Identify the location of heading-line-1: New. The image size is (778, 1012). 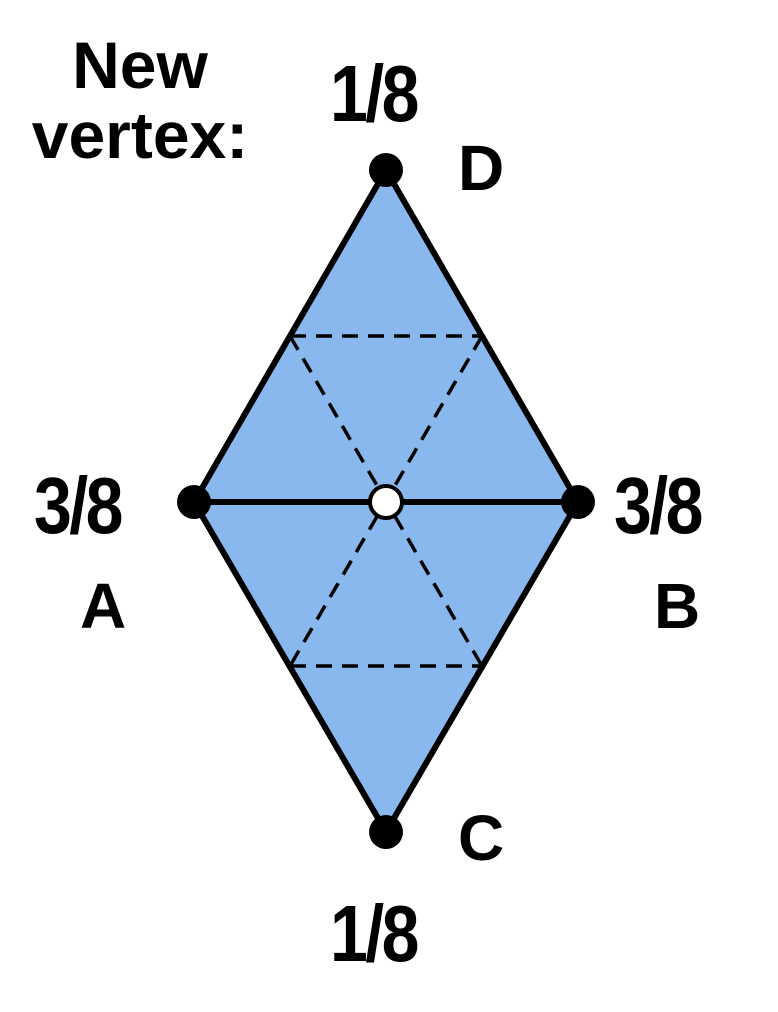
(140, 65).